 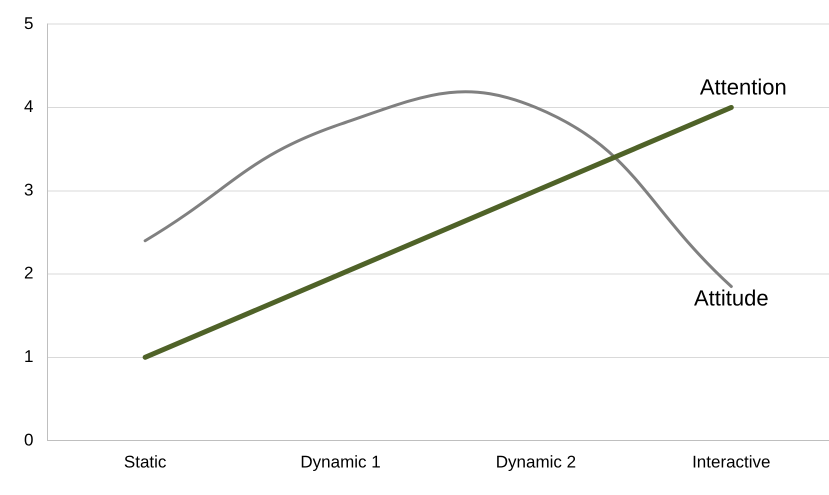 What do you see at coordinates (29, 440) in the screenshot?
I see `y-tick-label: 0` at bounding box center [29, 440].